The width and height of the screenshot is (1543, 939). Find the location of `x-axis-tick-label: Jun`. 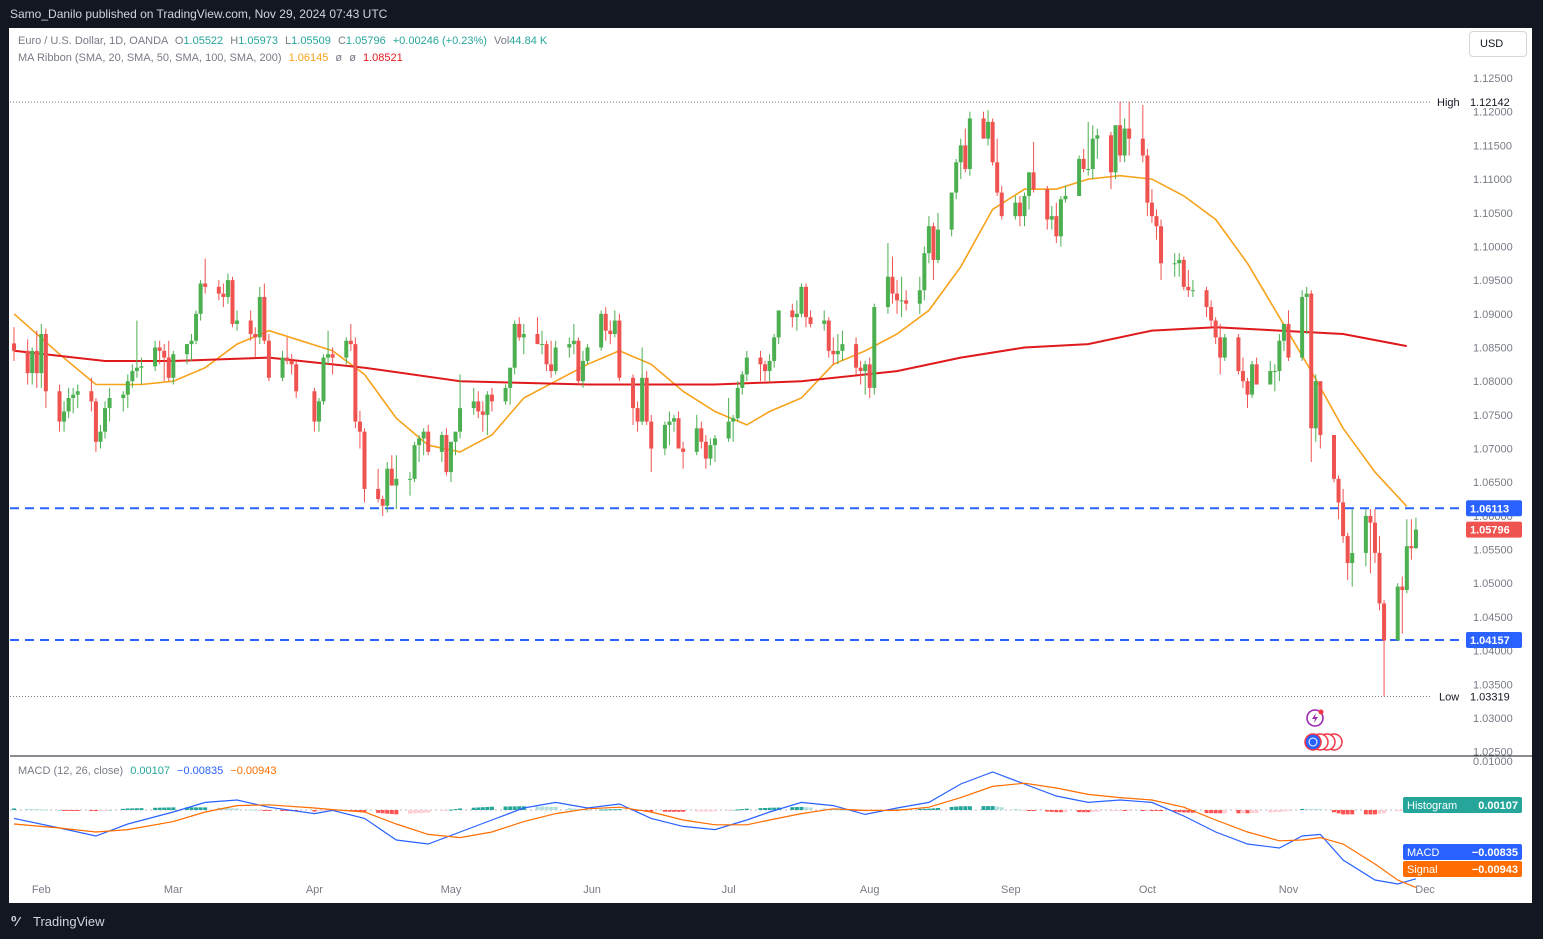

x-axis-tick-label: Jun is located at coordinates (592, 890).